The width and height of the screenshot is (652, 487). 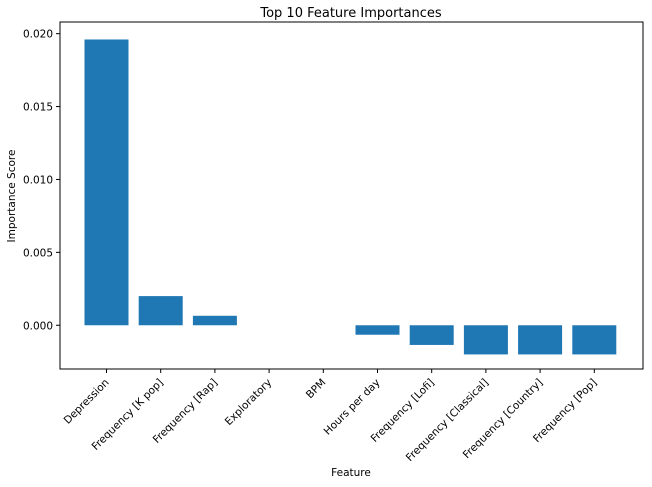 What do you see at coordinates (352, 407) in the screenshot?
I see `x-tick-label: Hours per day` at bounding box center [352, 407].